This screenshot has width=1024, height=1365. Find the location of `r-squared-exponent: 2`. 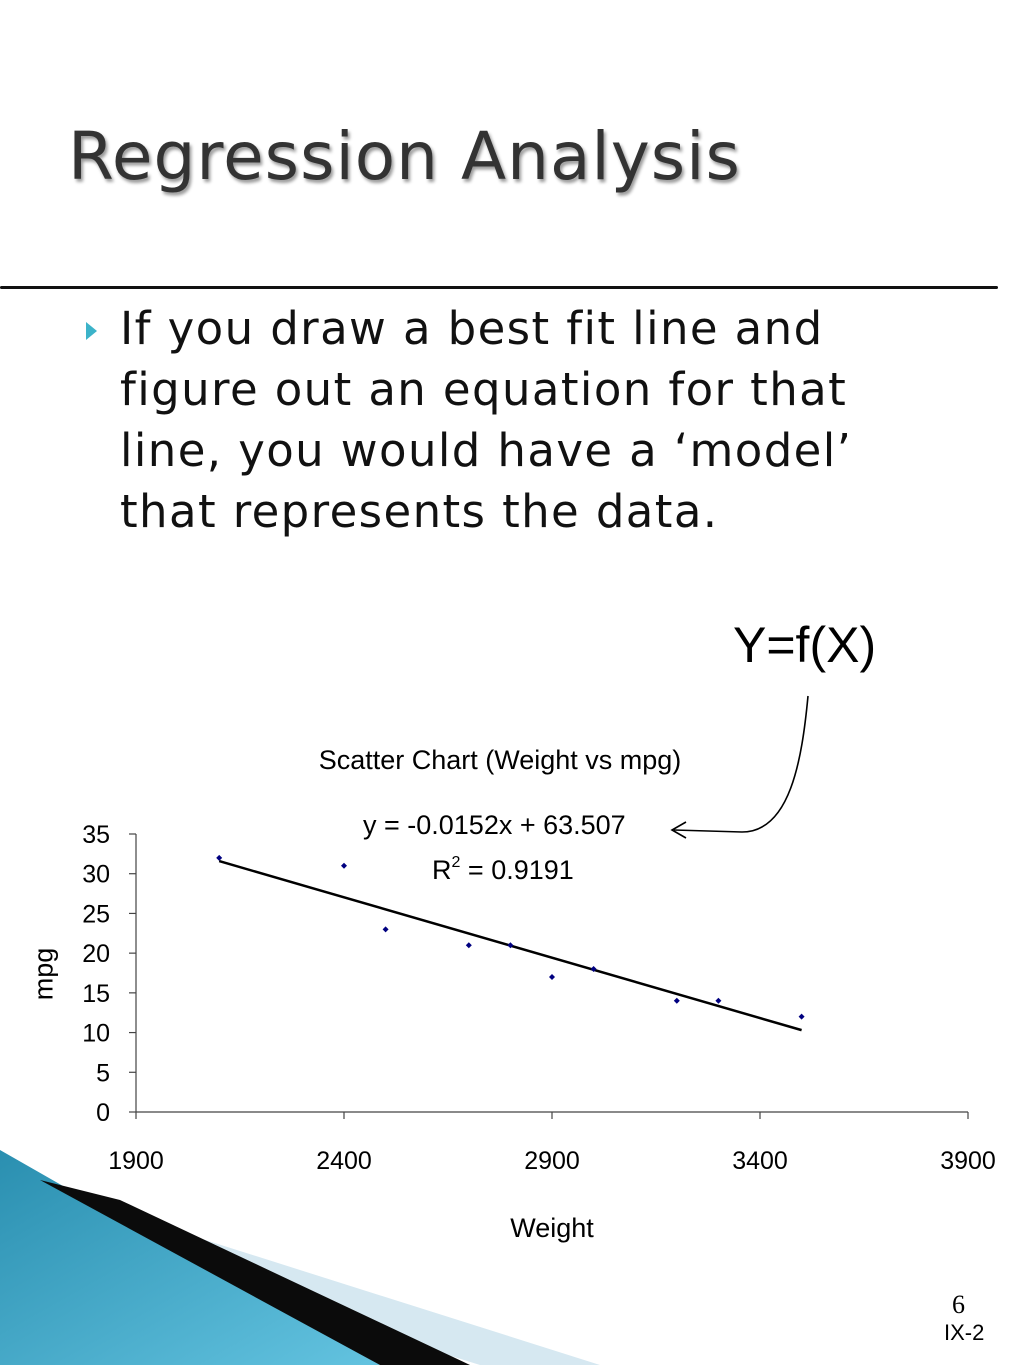

r-squared-exponent: 2 is located at coordinates (456, 862).